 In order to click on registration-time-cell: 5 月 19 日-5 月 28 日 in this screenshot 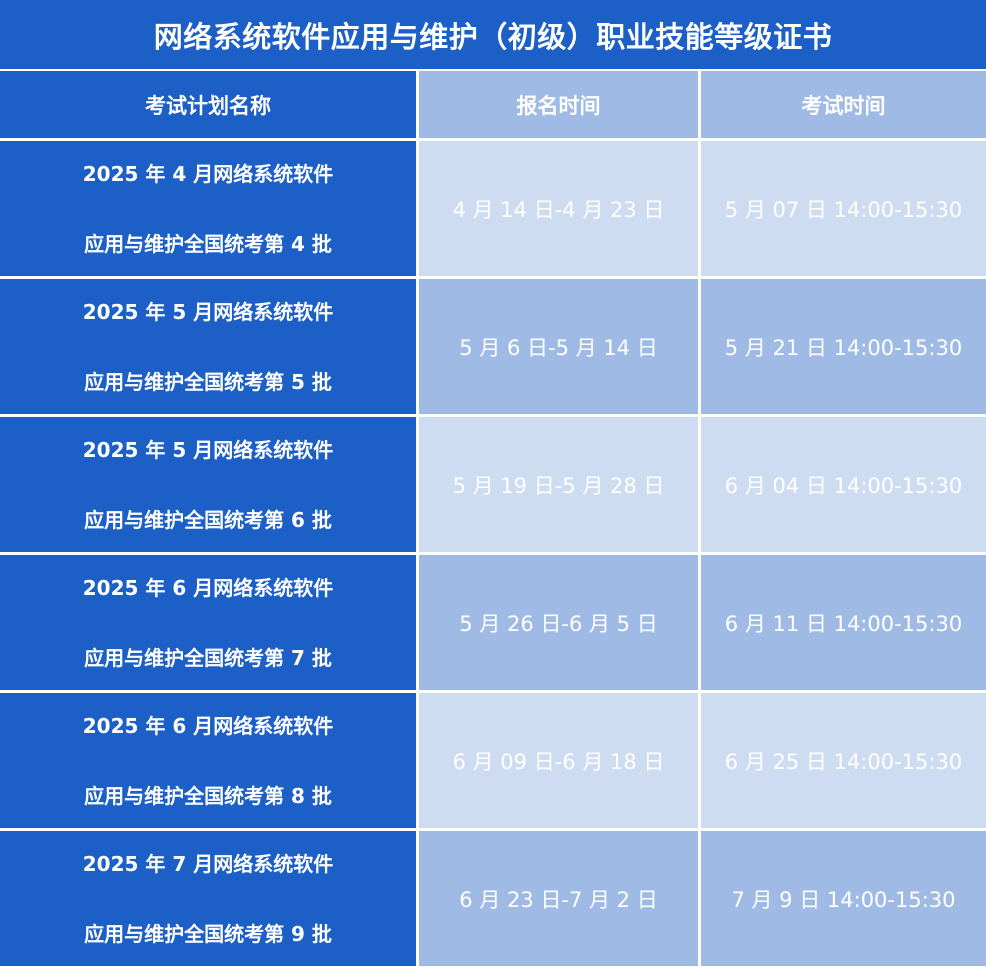, I will do `click(558, 484)`.